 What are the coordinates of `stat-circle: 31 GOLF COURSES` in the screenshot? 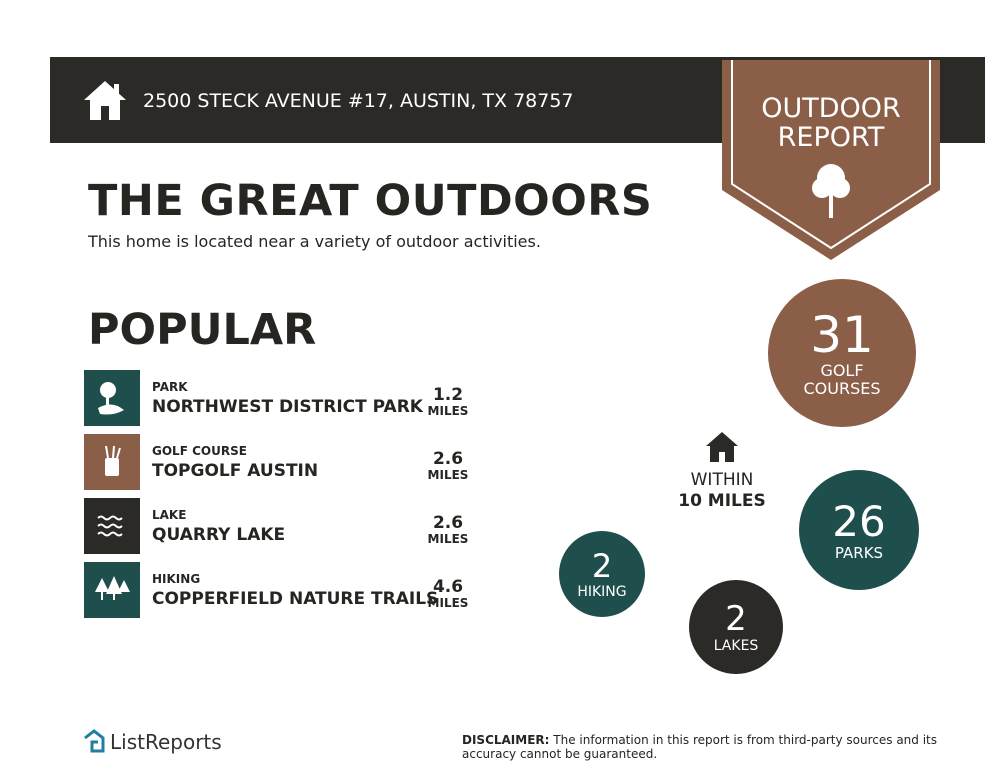 It's located at (842, 353).